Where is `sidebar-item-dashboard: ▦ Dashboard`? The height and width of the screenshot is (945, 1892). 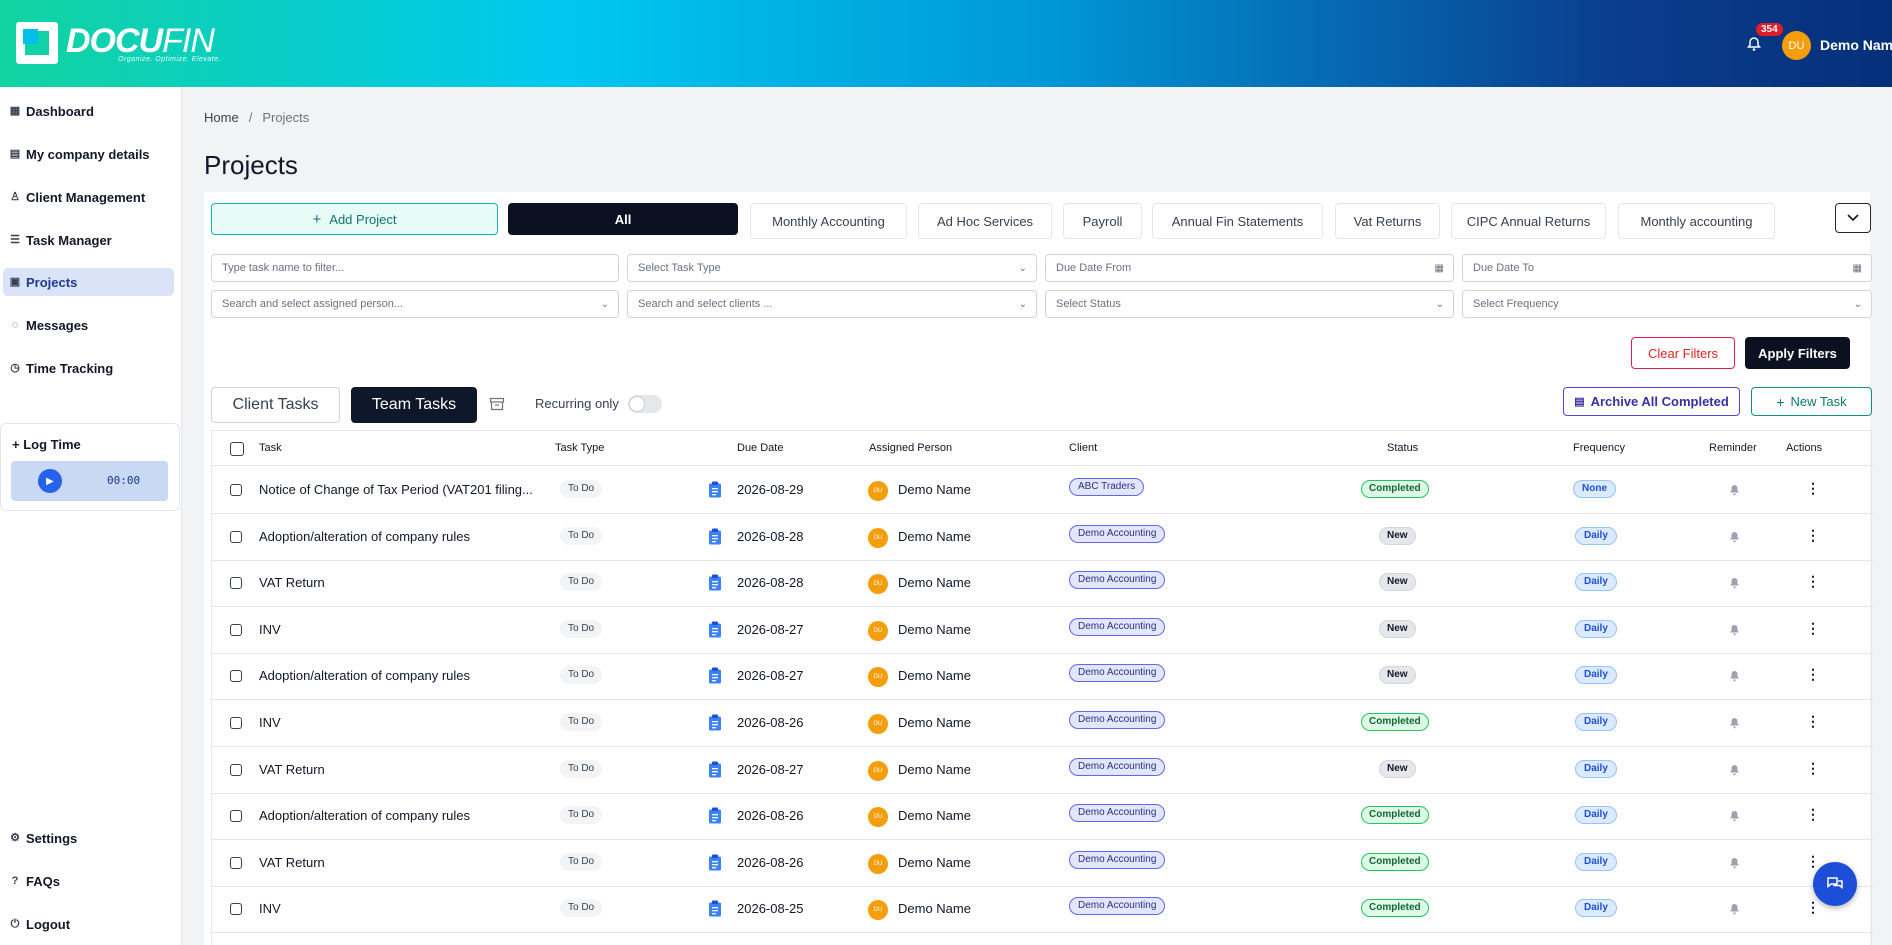
sidebar-item-dashboard: ▦ Dashboard is located at coordinates (51, 111).